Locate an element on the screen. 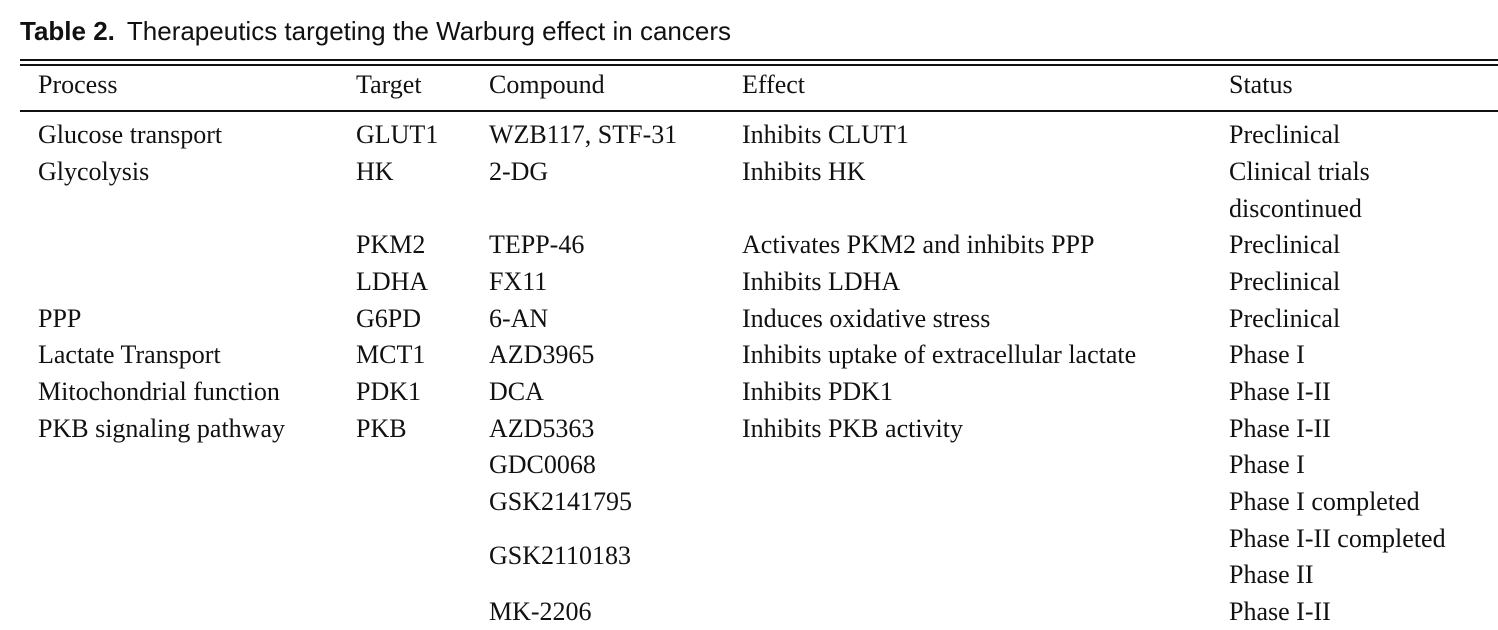 This screenshot has width=1498, height=630. cell-process: PKB signaling pathway is located at coordinates (161, 428).